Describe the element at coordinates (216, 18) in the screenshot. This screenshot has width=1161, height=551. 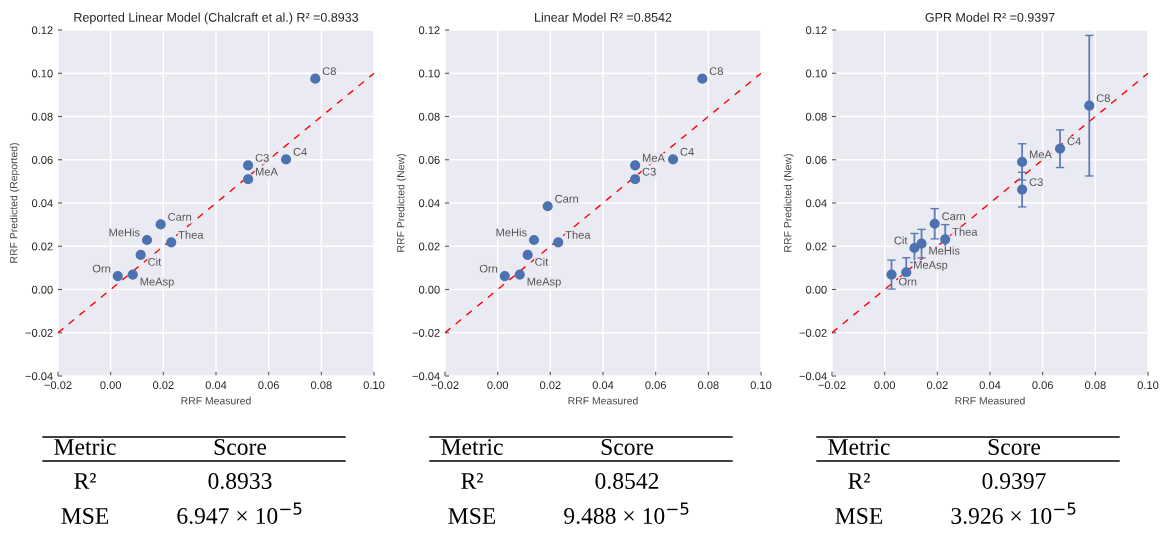
I see `chart-title: Reported Linear Model (Chalcraft et al.) R² =0.8933` at that location.